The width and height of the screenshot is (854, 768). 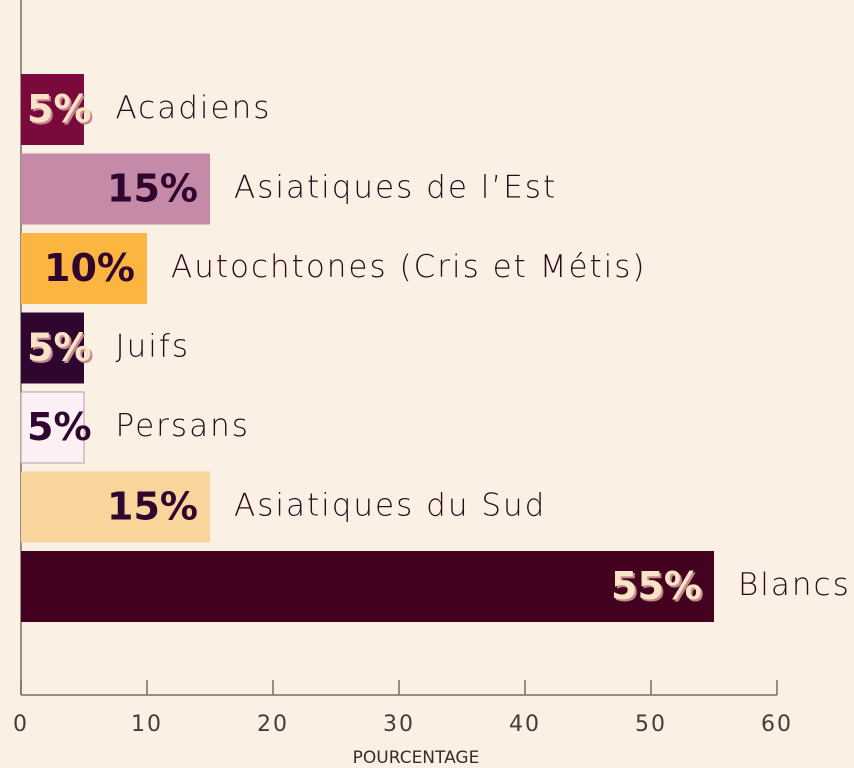 I want to click on x-tick-label: 30, so click(x=399, y=724).